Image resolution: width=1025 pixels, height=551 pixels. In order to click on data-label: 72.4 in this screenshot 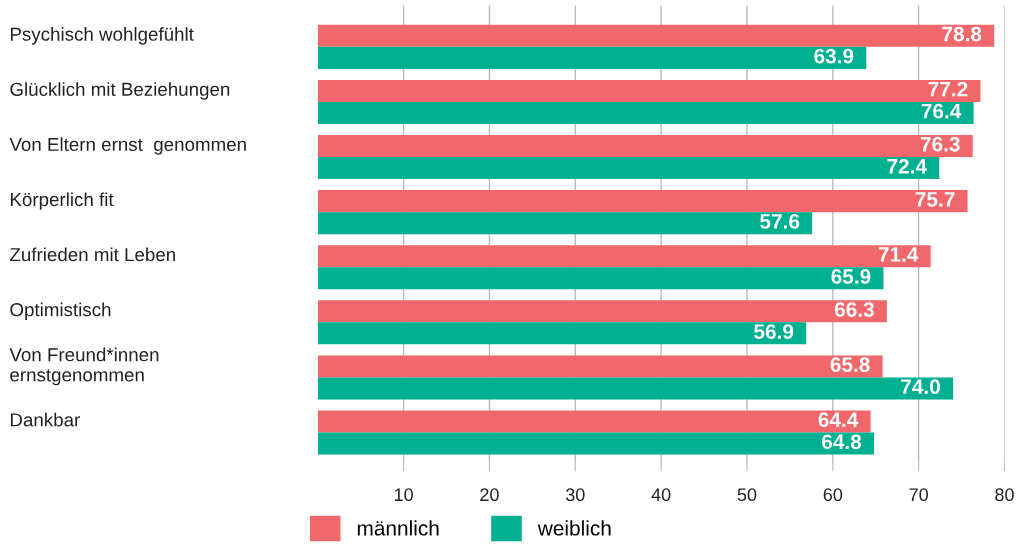, I will do `click(907, 166)`.